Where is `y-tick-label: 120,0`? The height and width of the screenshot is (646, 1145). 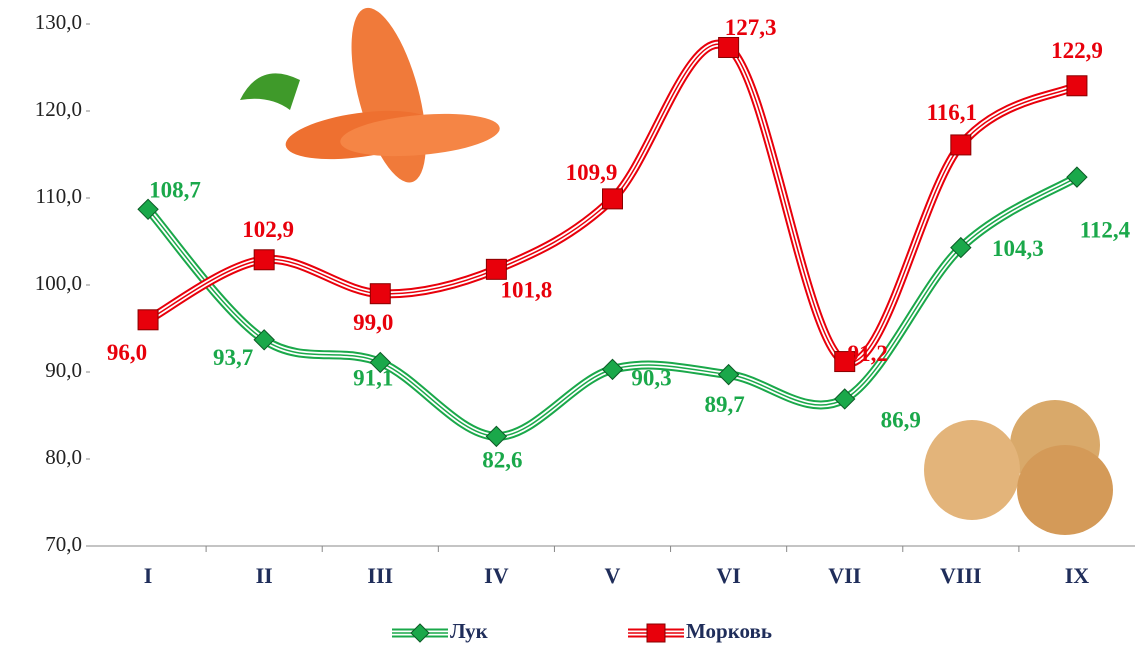
y-tick-label: 120,0 is located at coordinates (58, 109).